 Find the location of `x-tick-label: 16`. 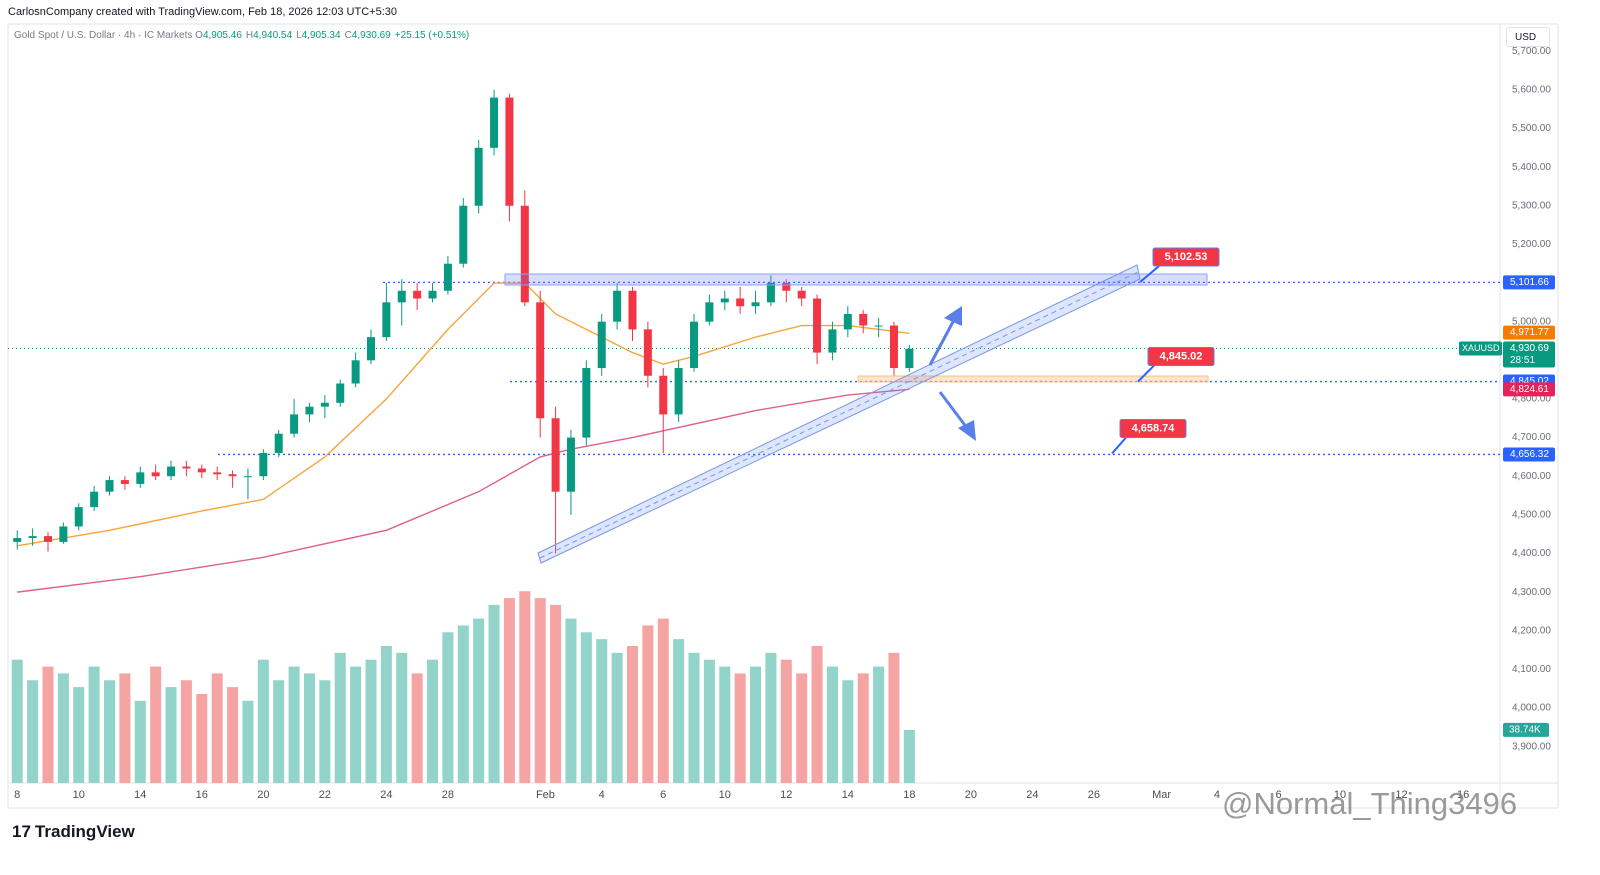

x-tick-label: 16 is located at coordinates (202, 795).